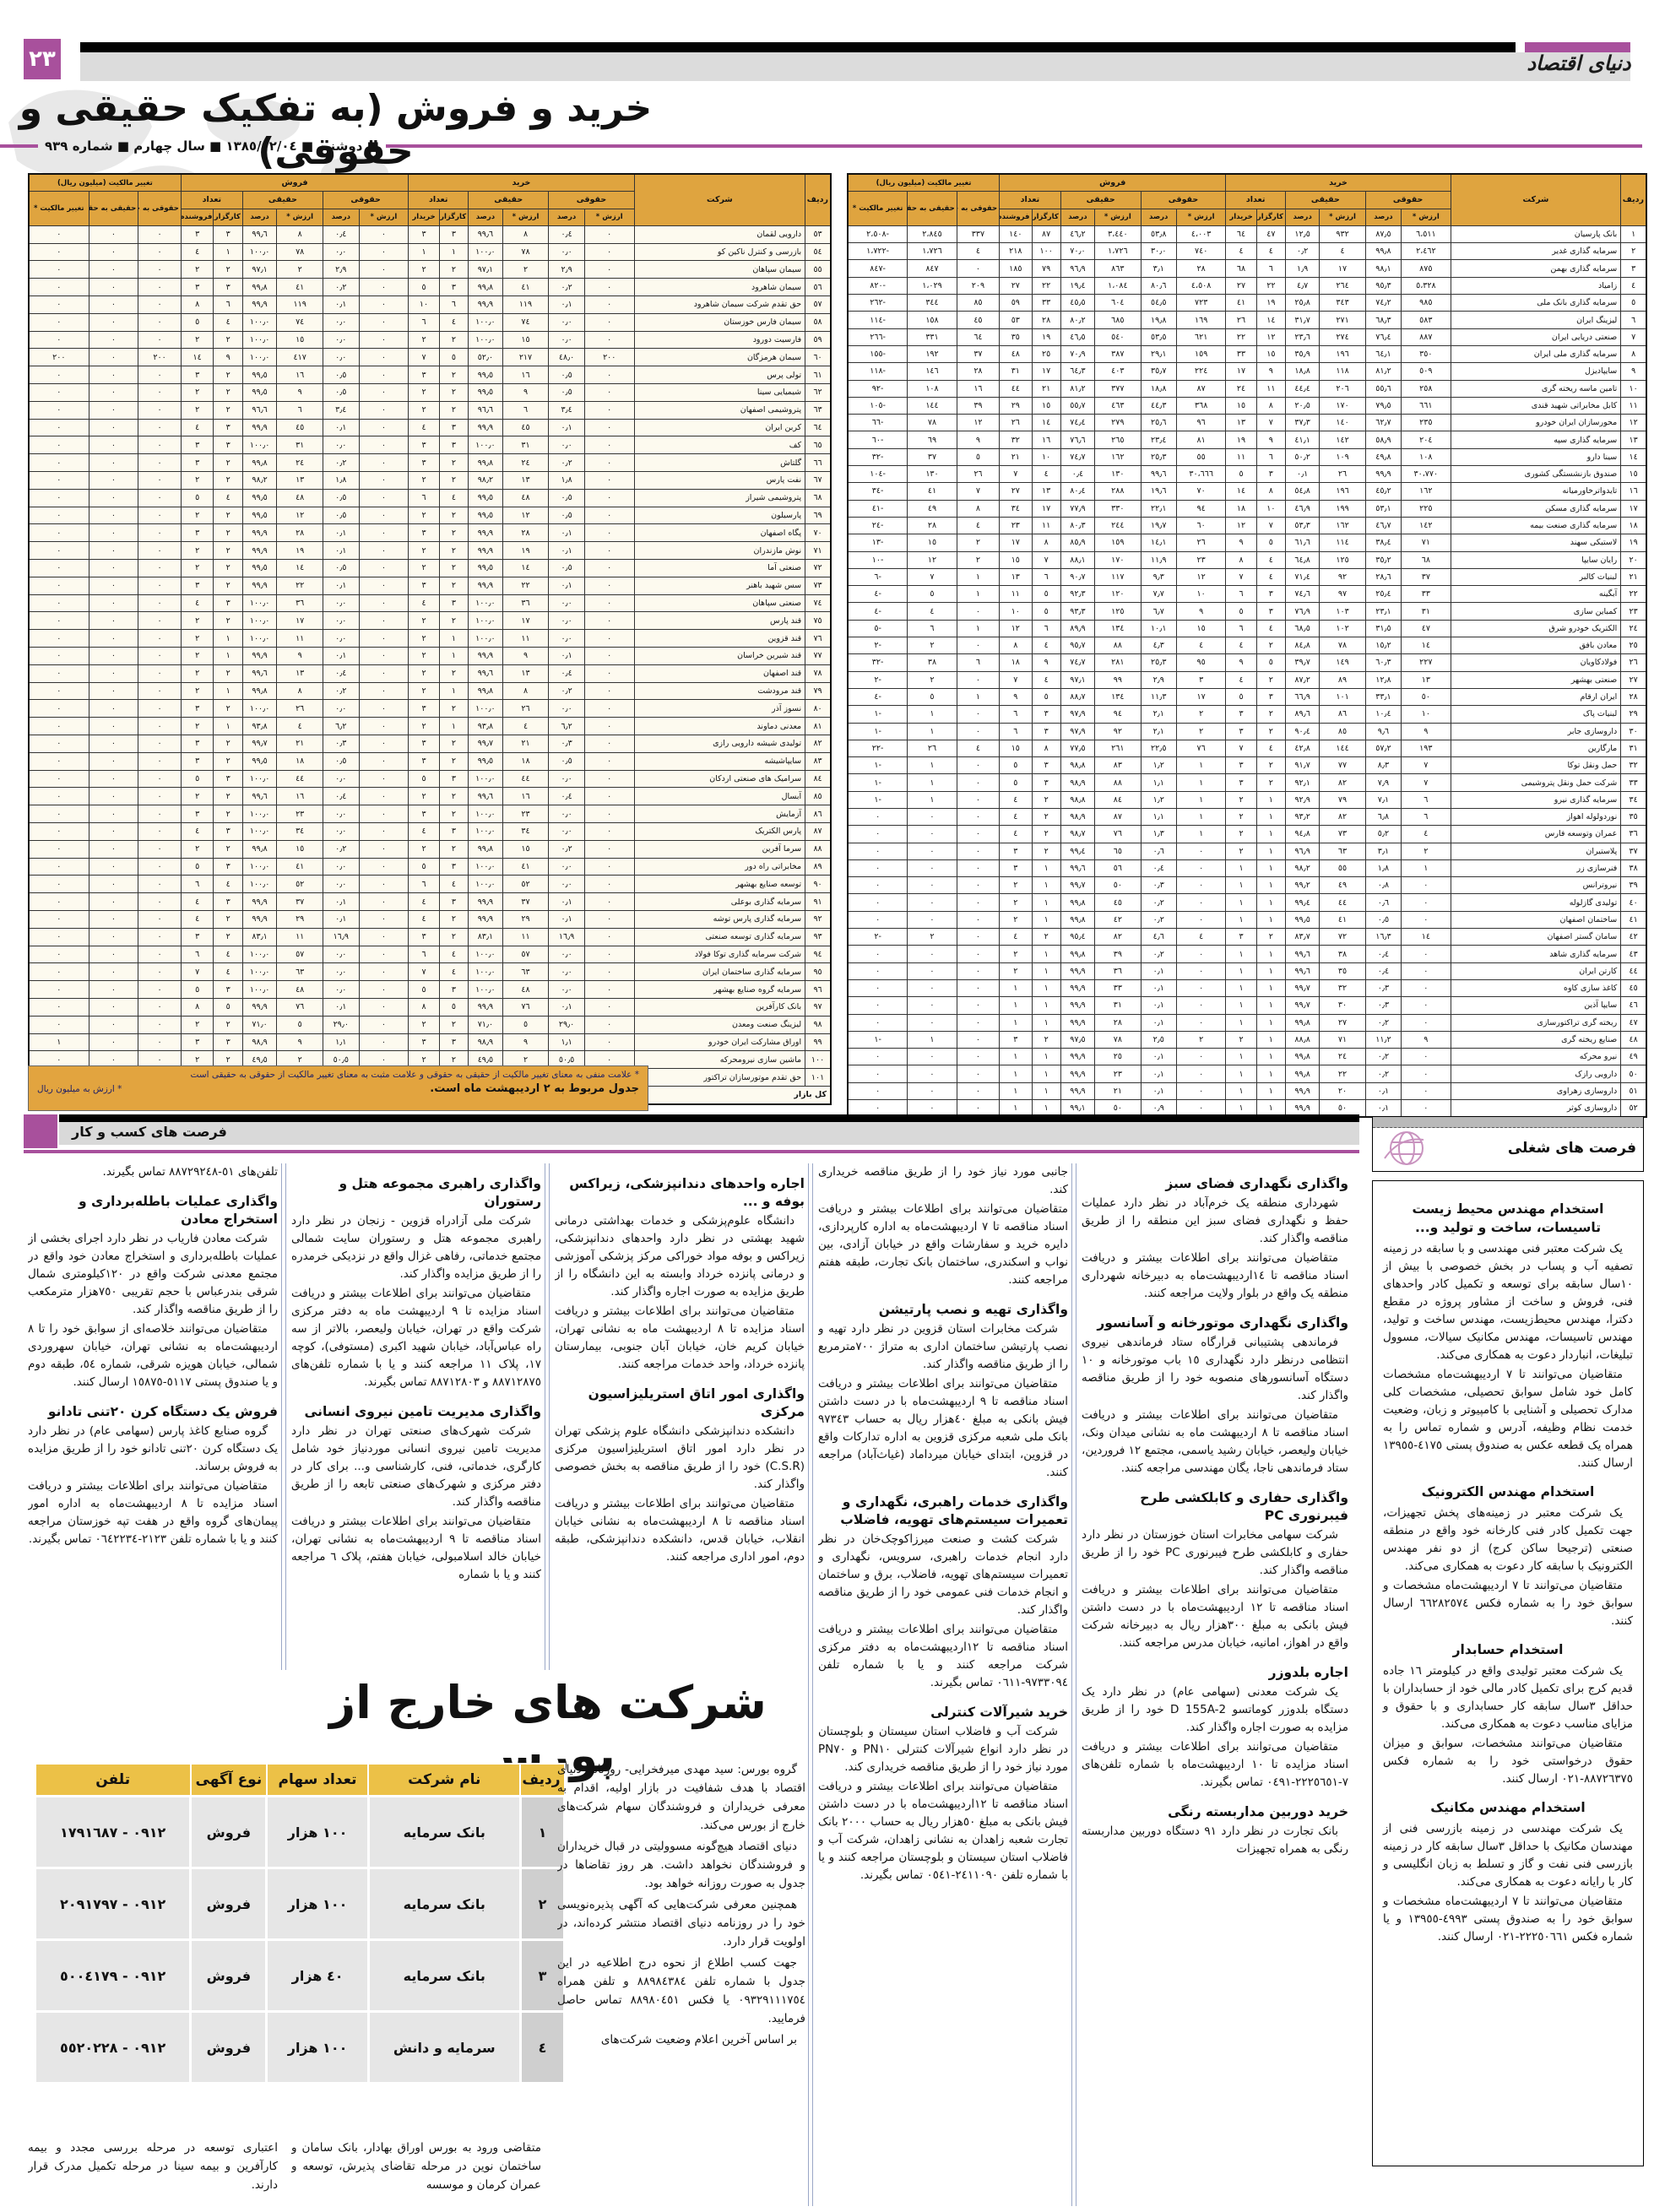  I want to click on column-header: تعداد, so click(211, 200).